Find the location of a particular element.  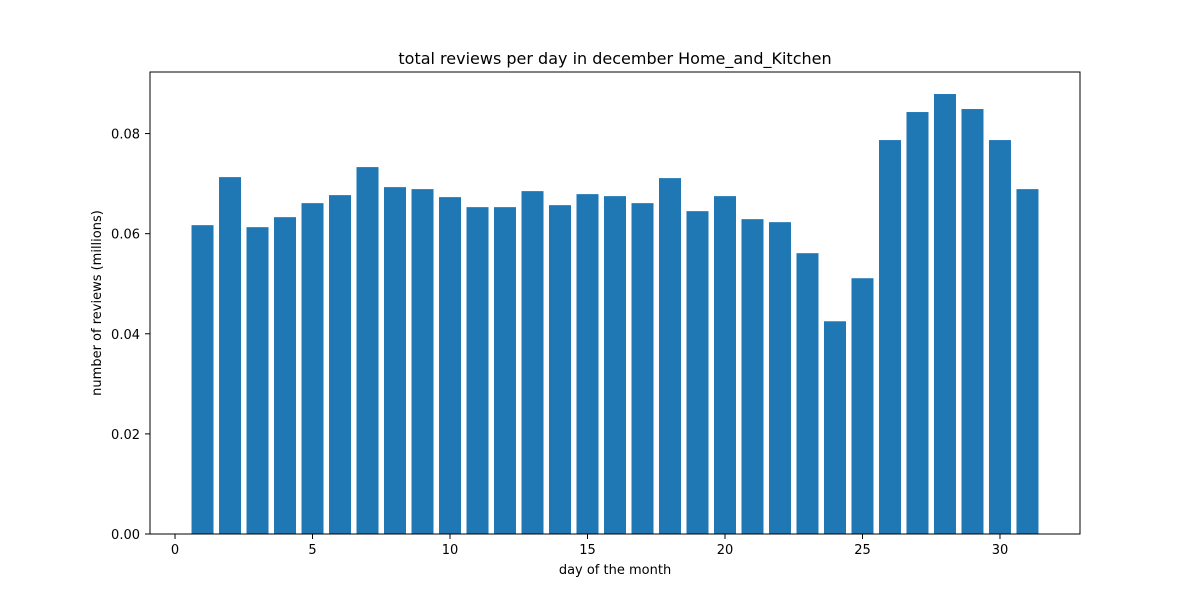

x-tick-label: 25 is located at coordinates (862, 550).